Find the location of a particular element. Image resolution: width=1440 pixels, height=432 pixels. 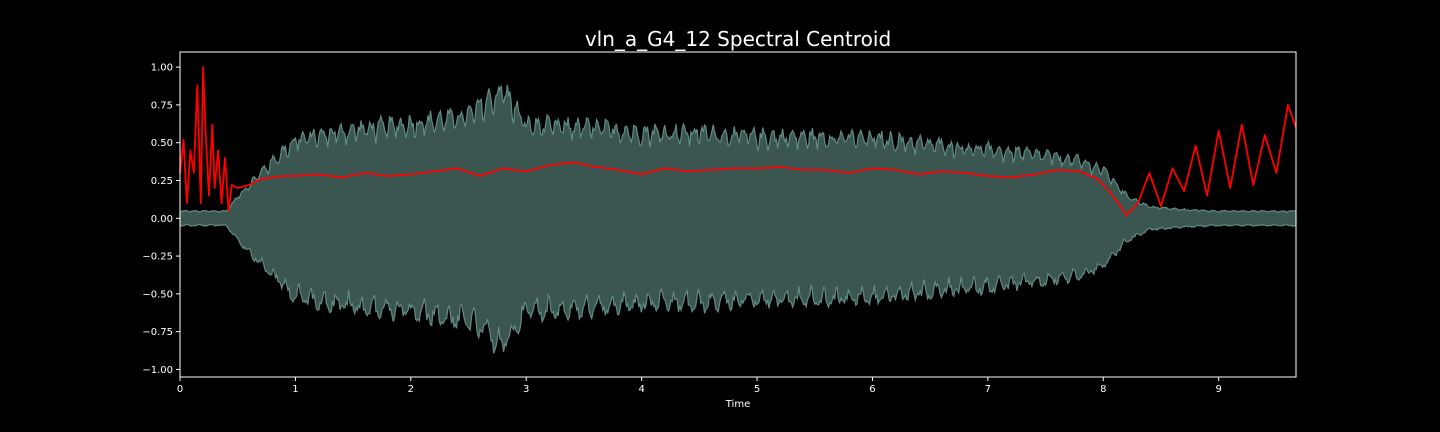

y-tick-label: −1.00 is located at coordinates (157, 370).